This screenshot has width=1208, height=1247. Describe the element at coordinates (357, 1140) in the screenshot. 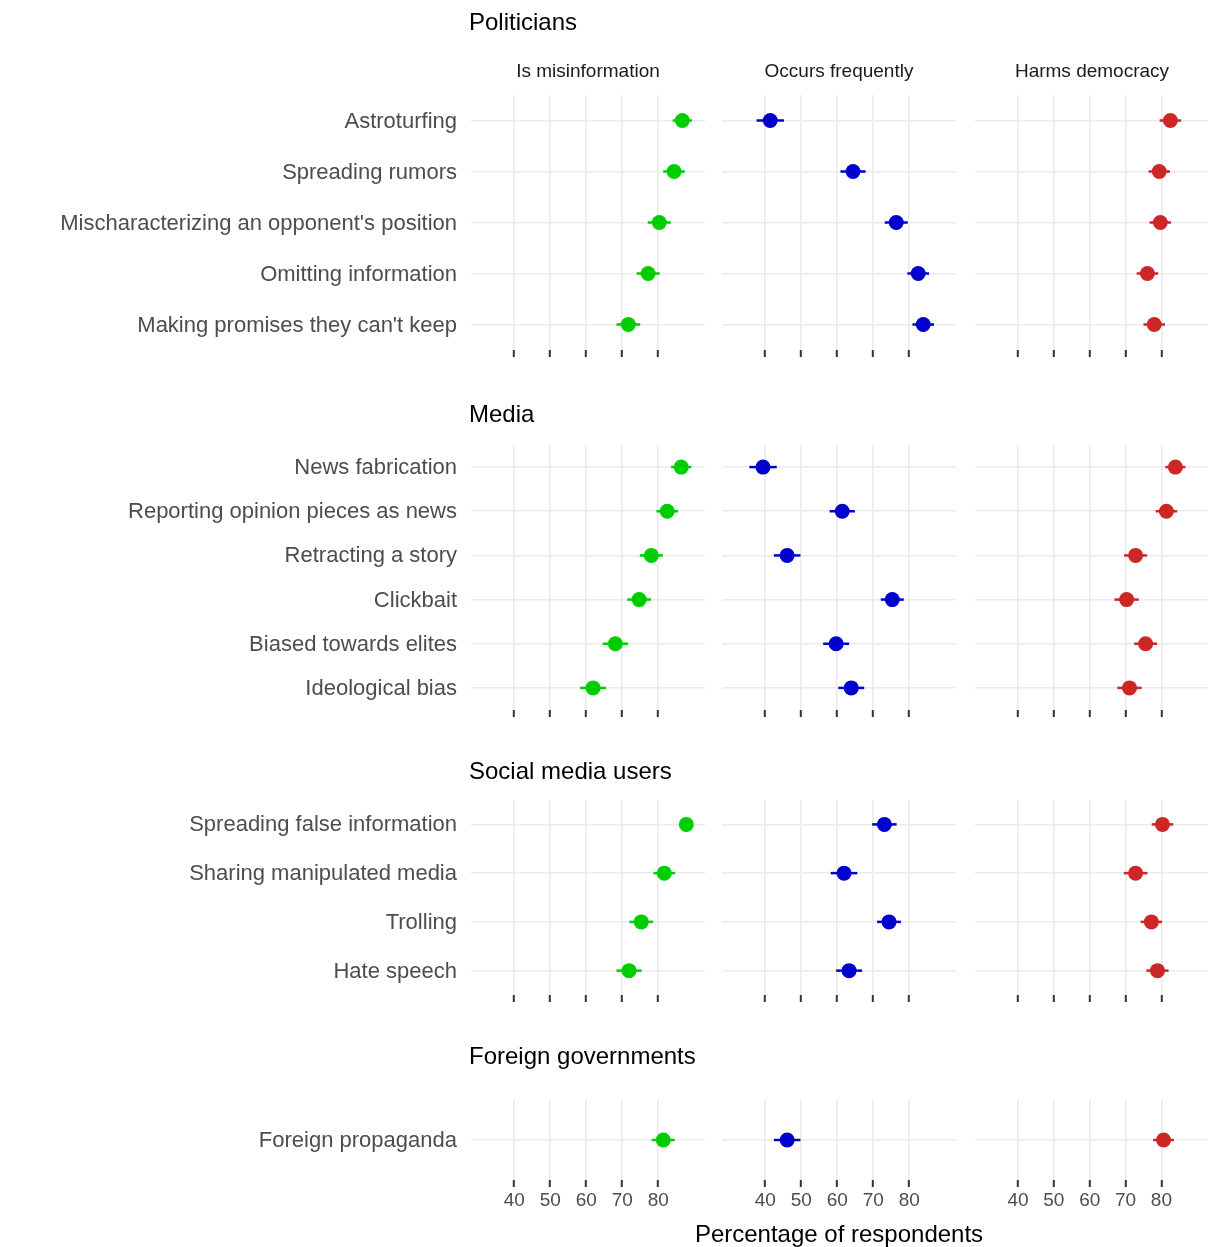

I see `y-tick-label: Foreign propaganda` at that location.